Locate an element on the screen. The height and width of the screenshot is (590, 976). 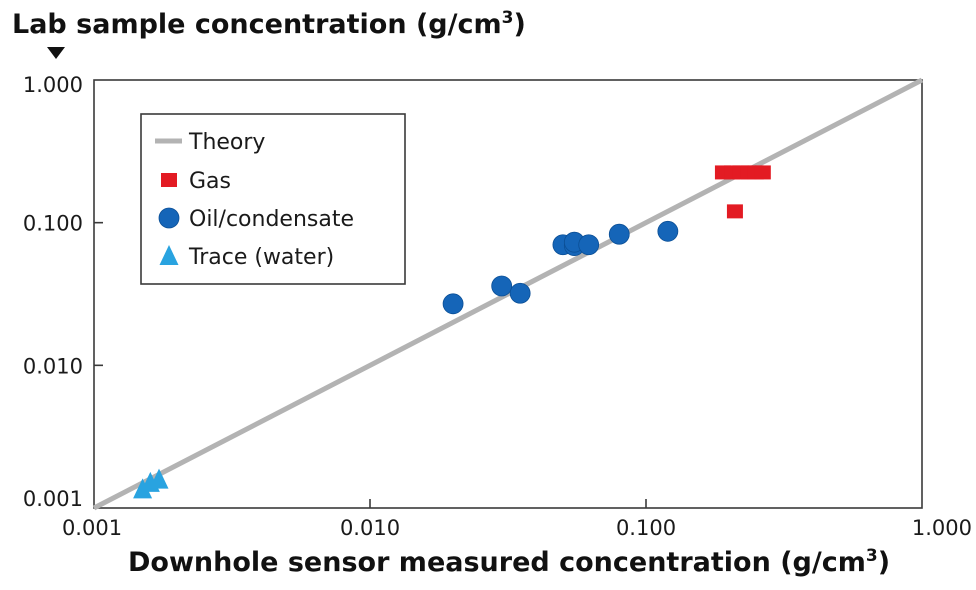
series-gas is located at coordinates (742, 192).